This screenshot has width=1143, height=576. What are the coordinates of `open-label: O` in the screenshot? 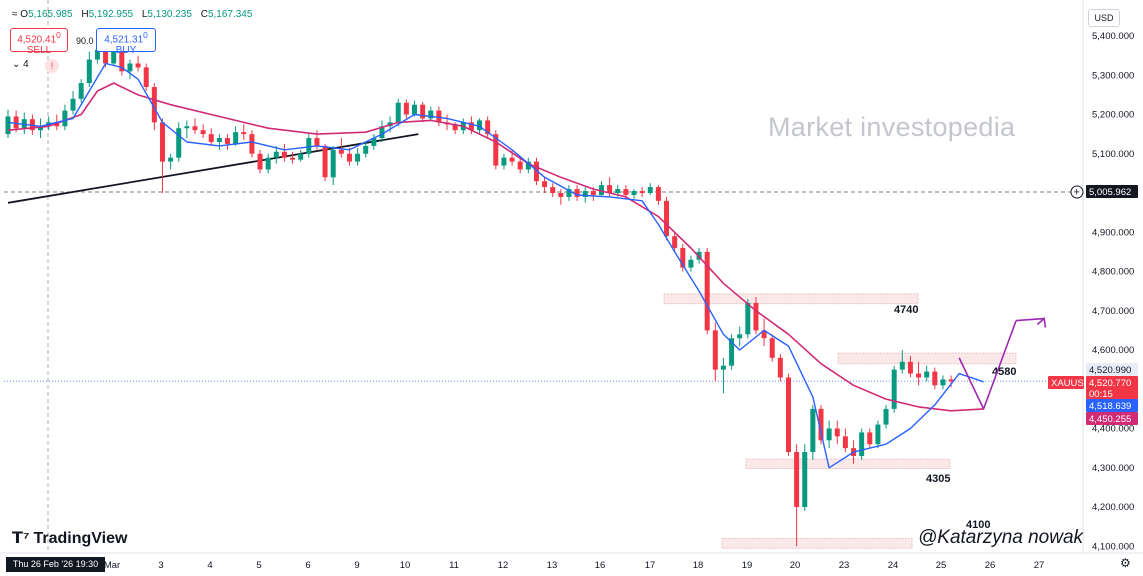 It's located at (24, 14).